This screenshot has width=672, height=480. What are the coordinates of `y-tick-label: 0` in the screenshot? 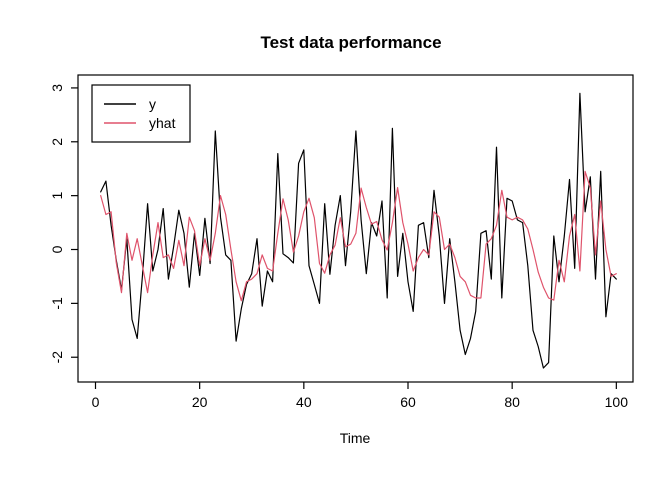 It's located at (57, 249).